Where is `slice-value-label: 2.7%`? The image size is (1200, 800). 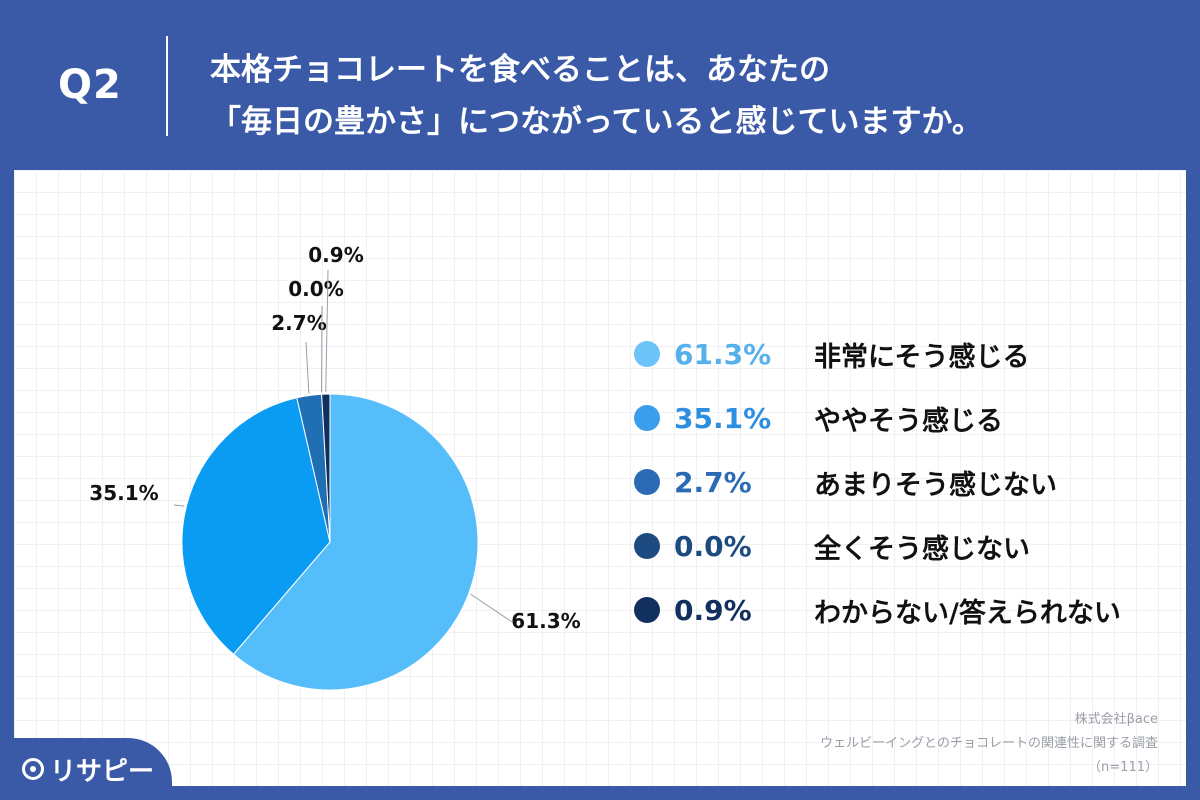 slice-value-label: 2.7% is located at coordinates (298, 323).